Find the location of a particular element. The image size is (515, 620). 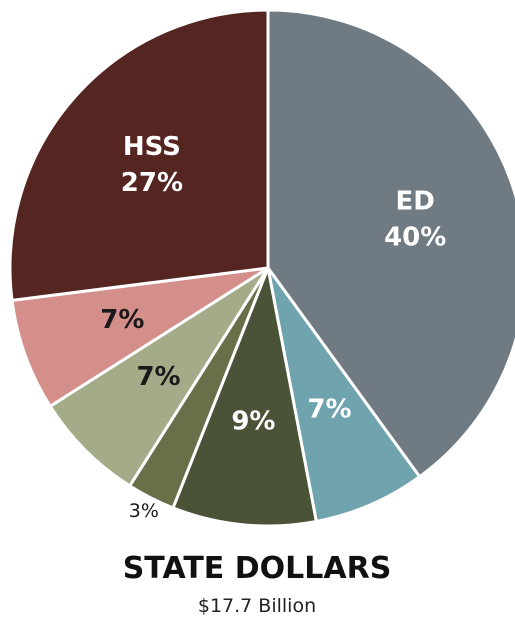

slice-name: ED is located at coordinates (415, 202).